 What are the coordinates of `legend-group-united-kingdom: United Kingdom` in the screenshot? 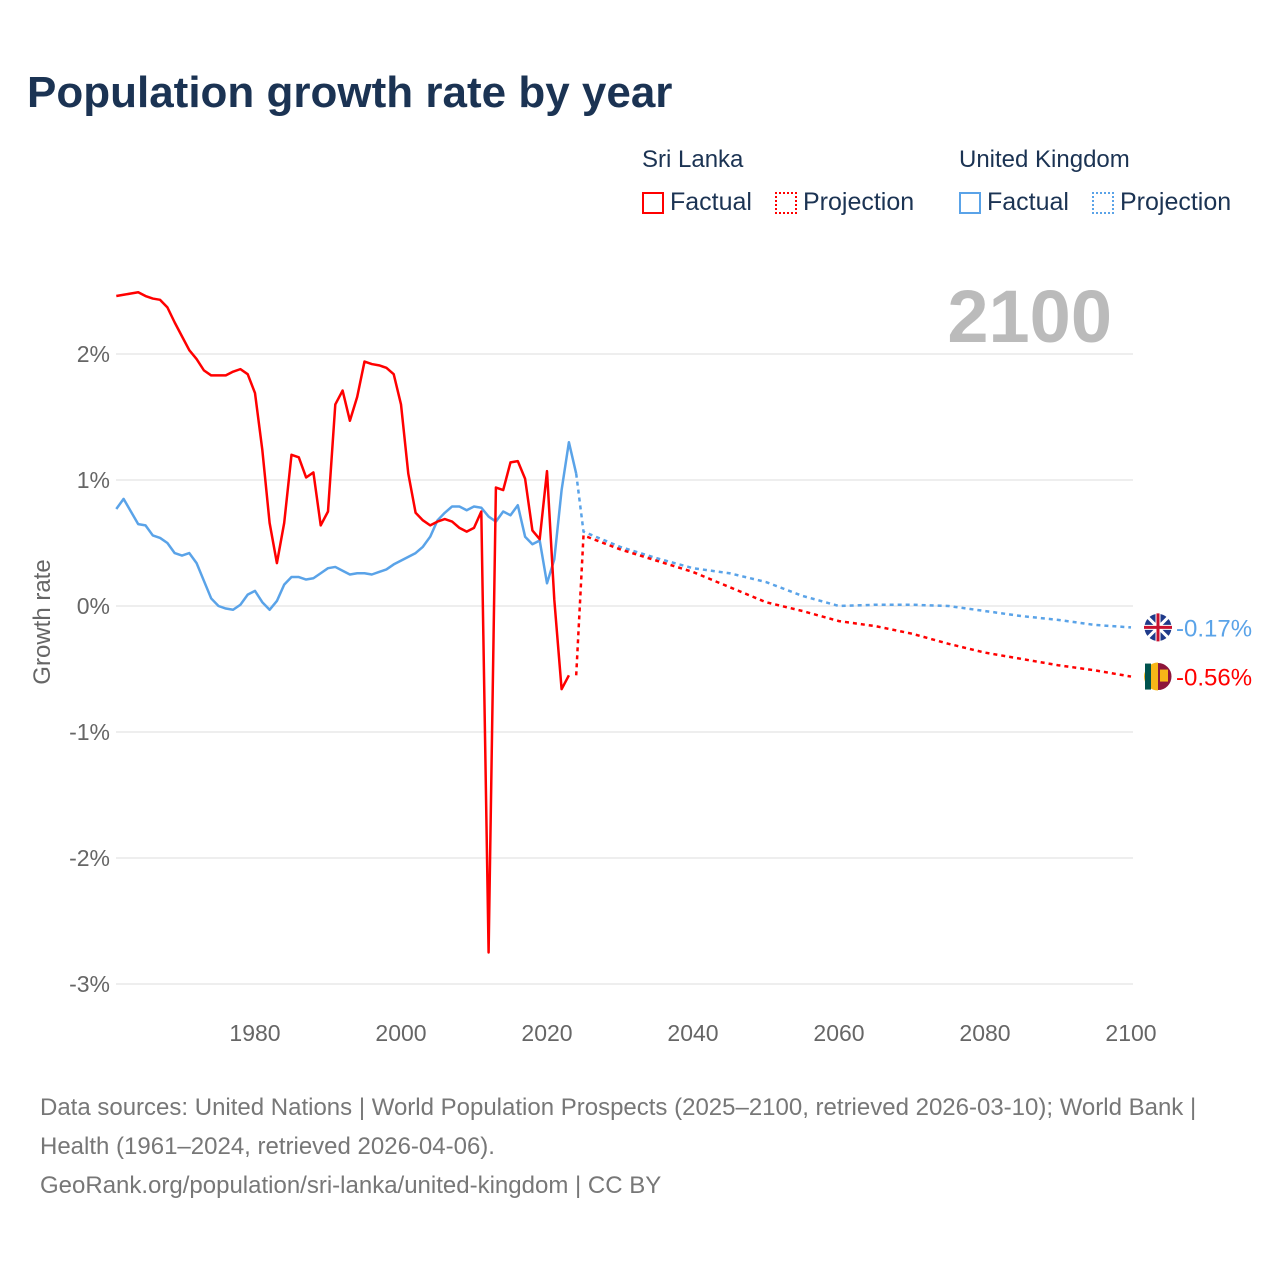 It's located at (1044, 159).